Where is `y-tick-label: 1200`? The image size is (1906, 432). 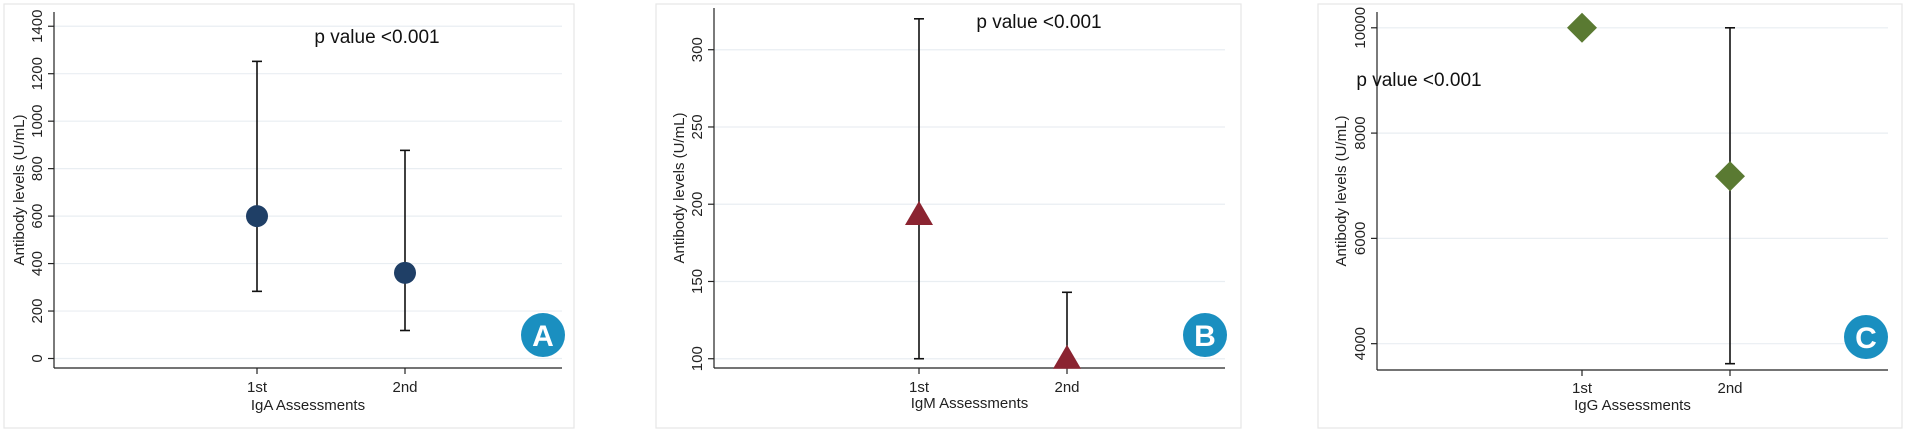
y-tick-label: 1200 is located at coordinates (37, 73).